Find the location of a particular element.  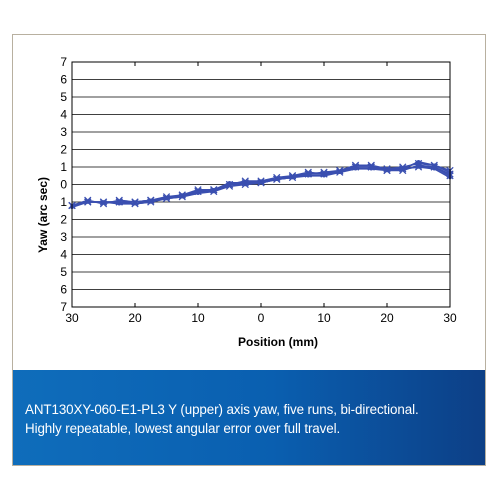

data-series is located at coordinates (261, 185).